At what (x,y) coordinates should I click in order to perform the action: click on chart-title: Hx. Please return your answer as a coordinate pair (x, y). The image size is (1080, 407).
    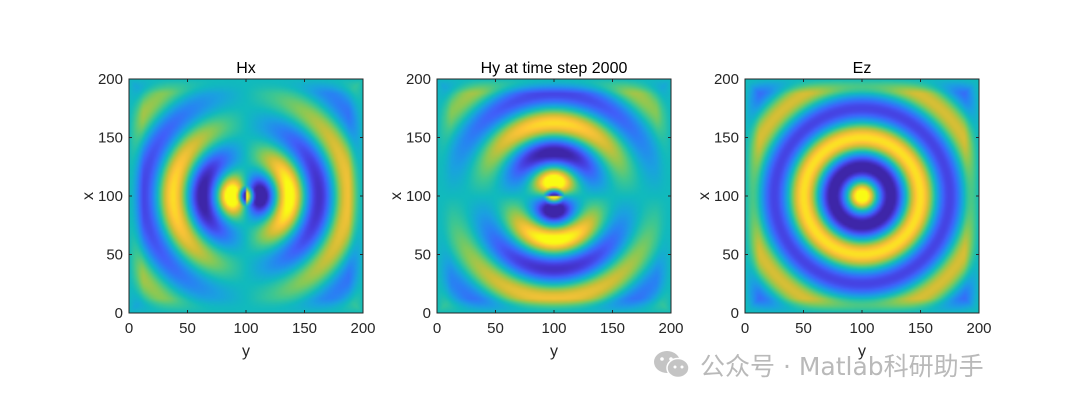
    Looking at the image, I should click on (246, 68).